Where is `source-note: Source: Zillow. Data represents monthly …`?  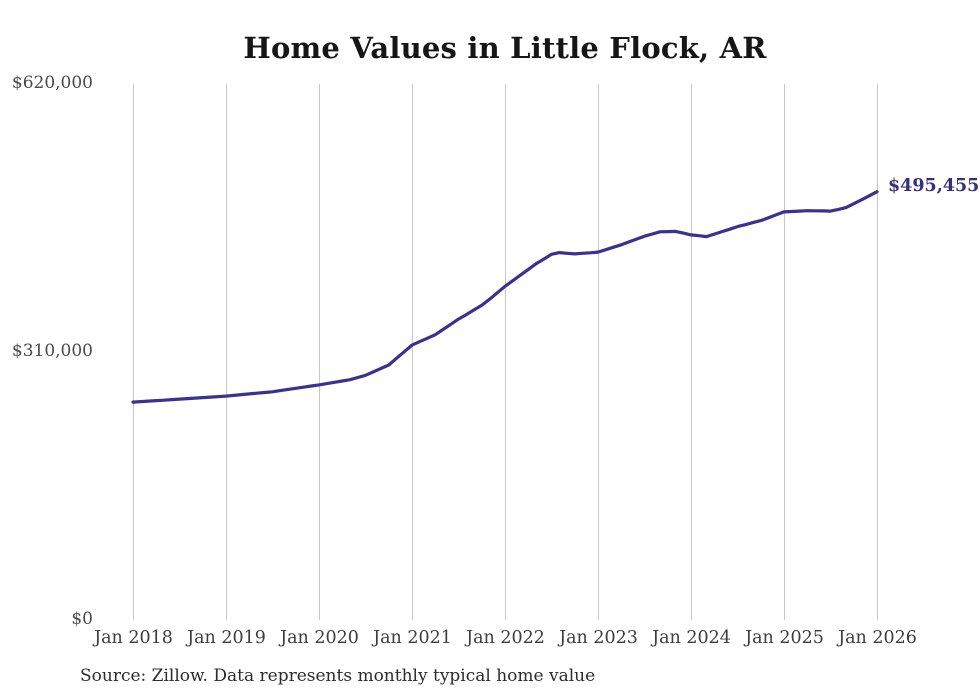
source-note: Source: Zillow. Data represents monthly … is located at coordinates (338, 676).